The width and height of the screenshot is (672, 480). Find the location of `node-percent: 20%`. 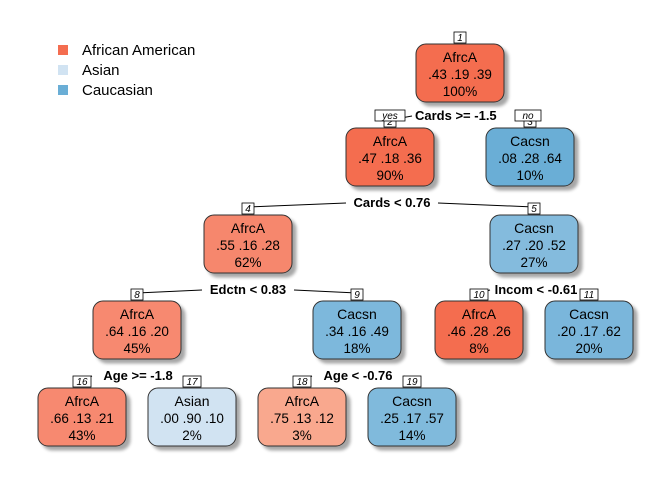

node-percent: 20% is located at coordinates (588, 348).